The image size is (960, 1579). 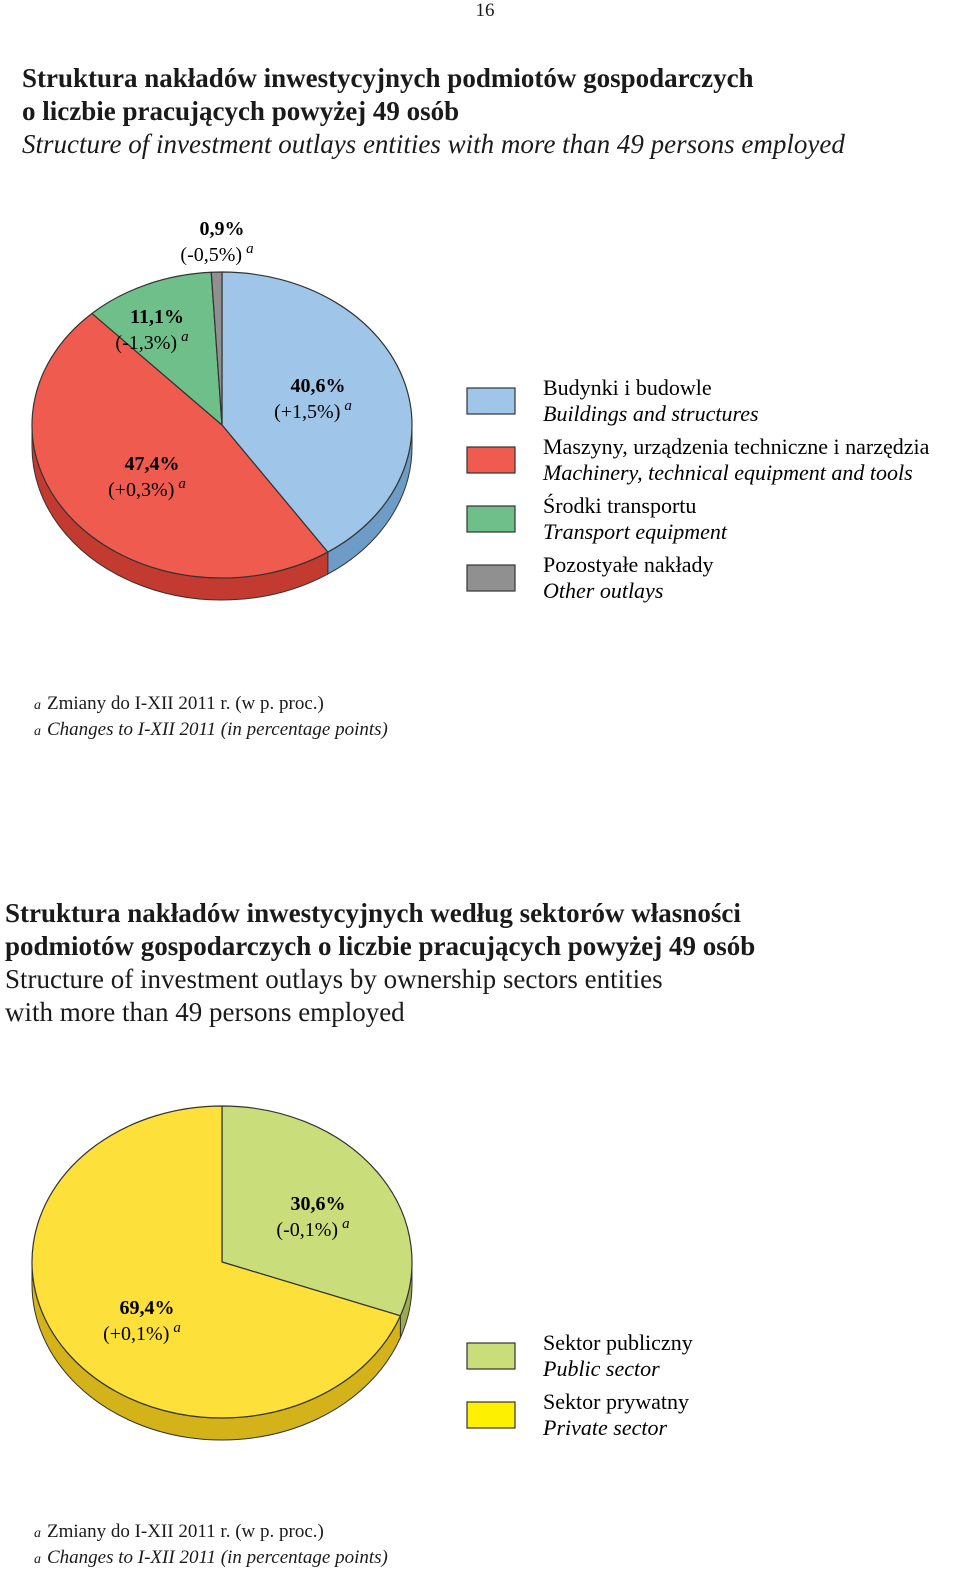 What do you see at coordinates (222, 229) in the screenshot?
I see `slice-value-label-3: 0,9%` at bounding box center [222, 229].